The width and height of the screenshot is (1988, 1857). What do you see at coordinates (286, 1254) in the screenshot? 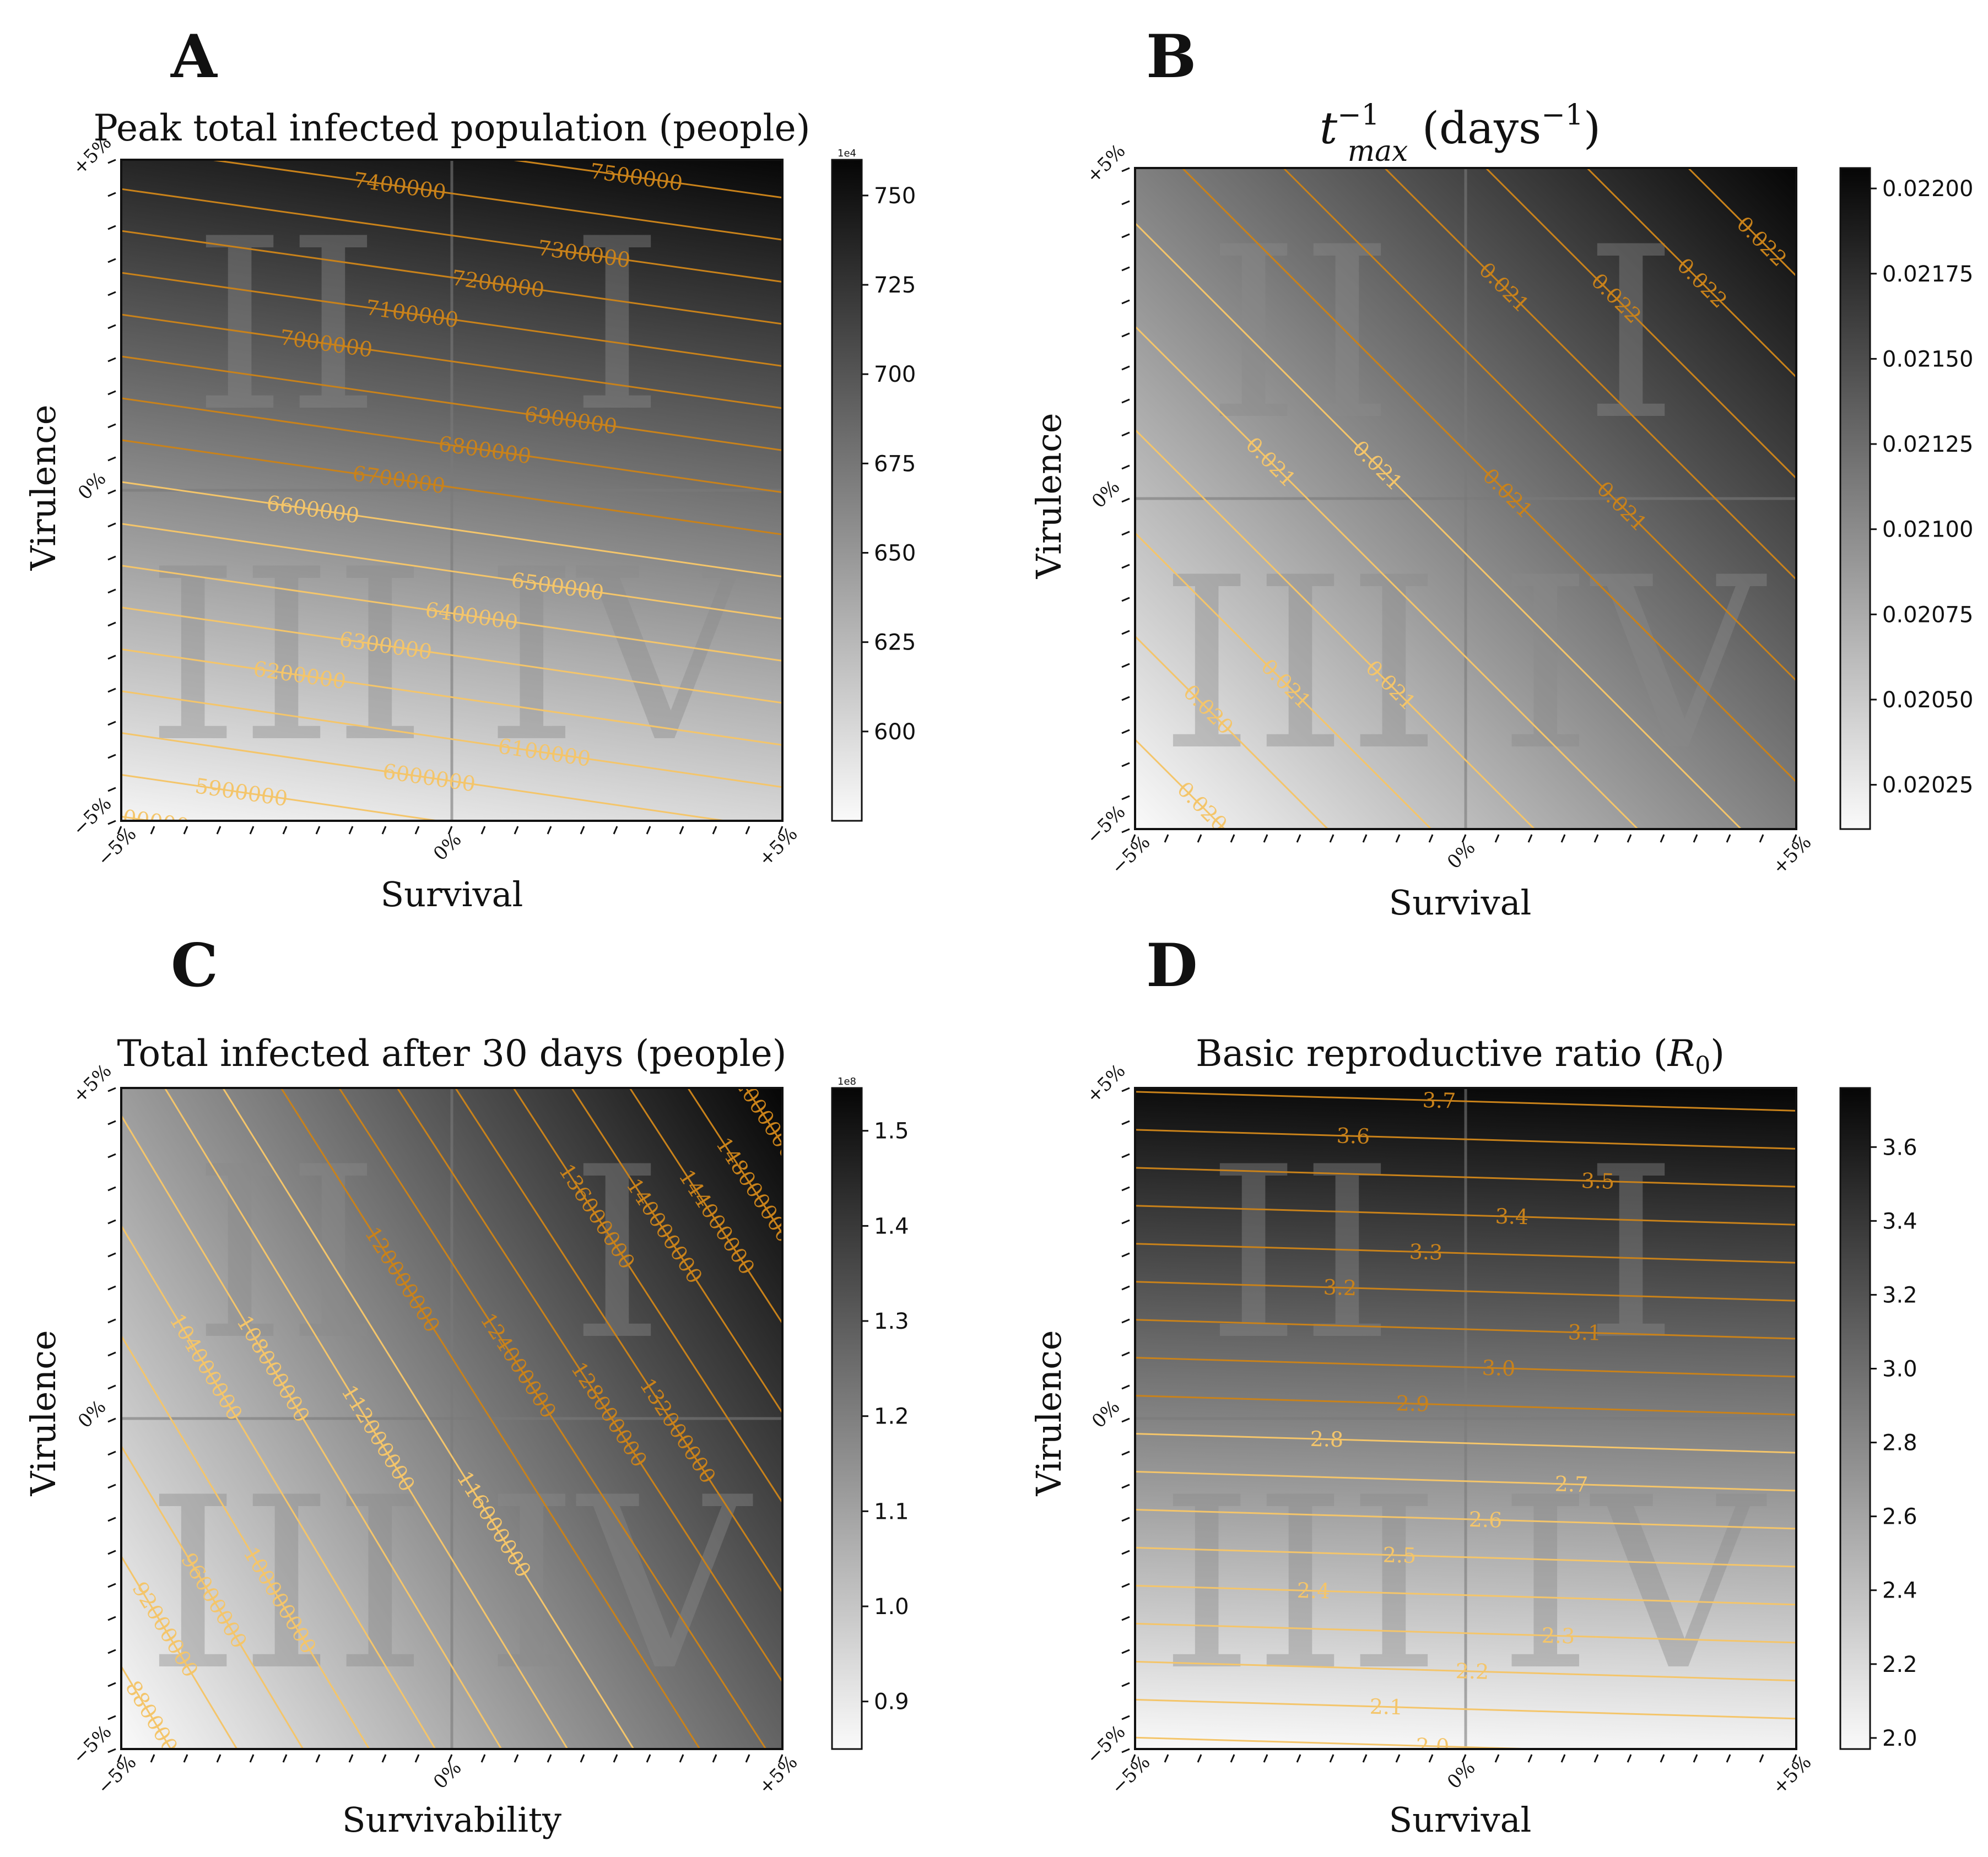
I see `panel-c-quadrant-label-ii: II` at bounding box center [286, 1254].